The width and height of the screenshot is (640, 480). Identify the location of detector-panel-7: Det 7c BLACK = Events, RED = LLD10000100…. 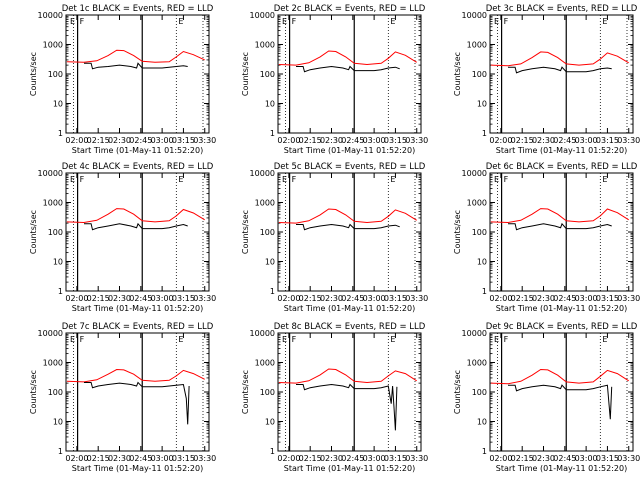
(122, 397).